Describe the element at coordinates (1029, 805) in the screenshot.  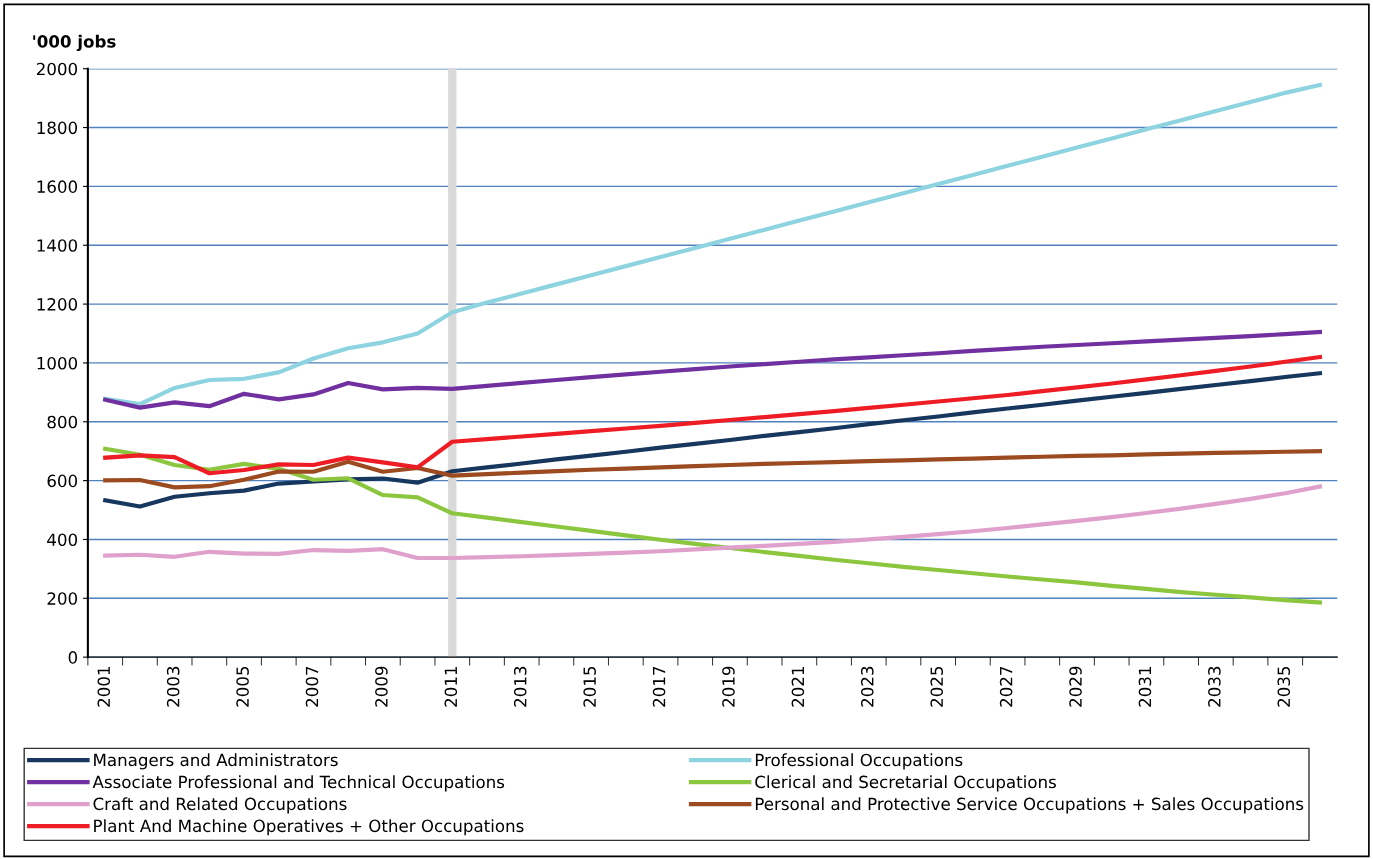
I see `legend-label: Personal and Protective Service Occupations + Sales Occupations` at that location.